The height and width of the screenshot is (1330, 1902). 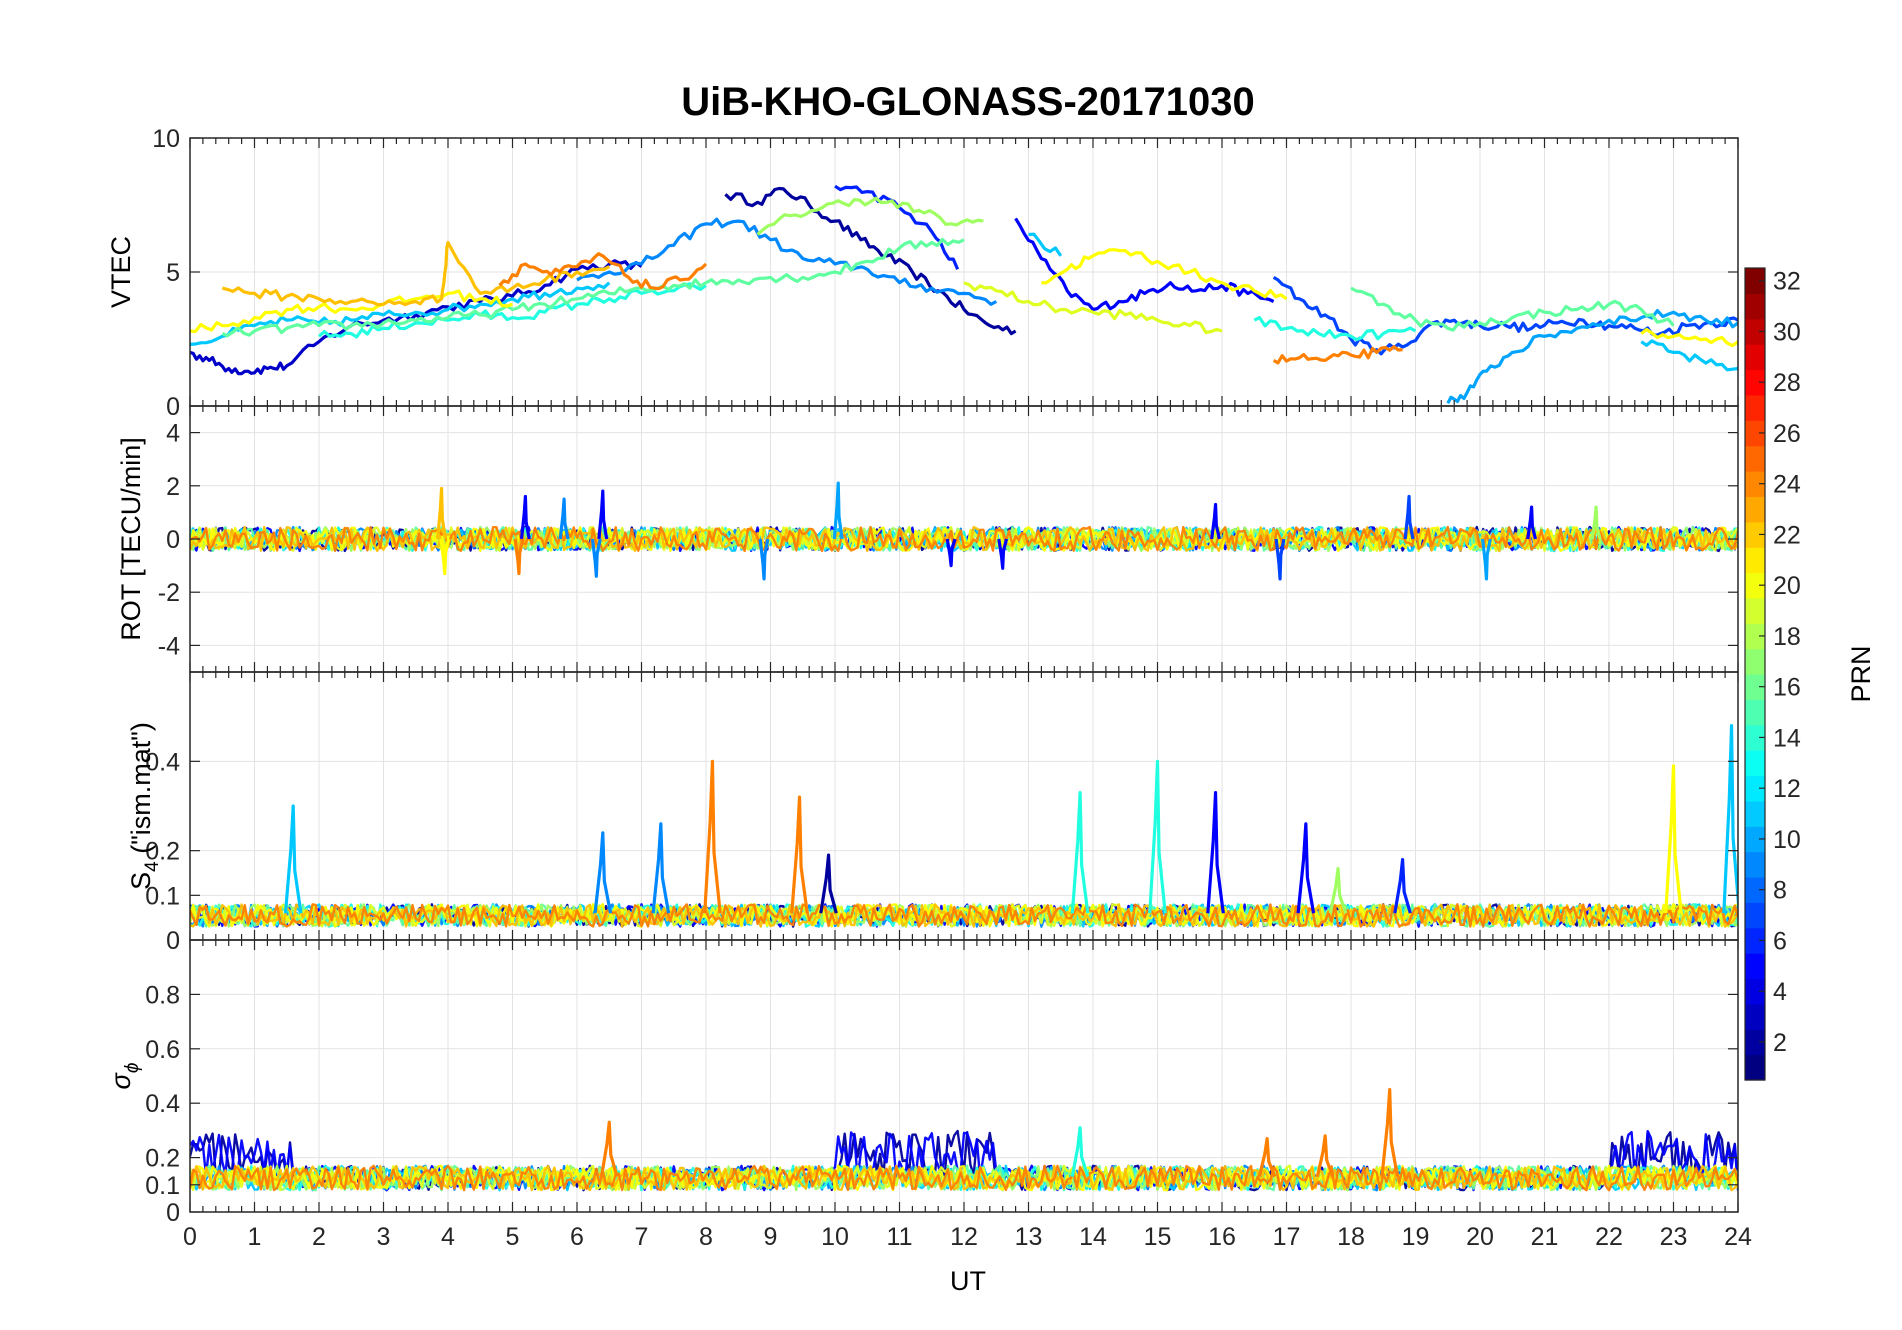 What do you see at coordinates (1093, 1237) in the screenshot?
I see `x-tick-label: 14` at bounding box center [1093, 1237].